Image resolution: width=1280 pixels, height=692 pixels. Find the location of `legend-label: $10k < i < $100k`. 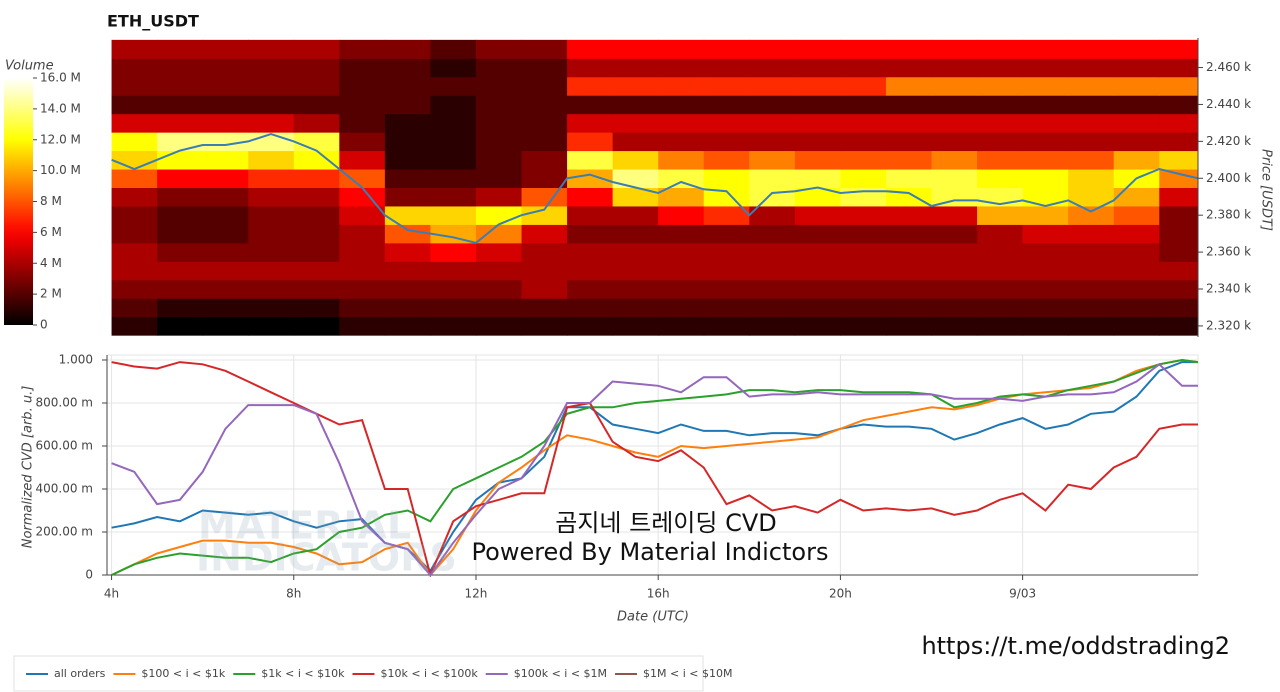

legend-label: $10k < i < $100k is located at coordinates (429, 673).